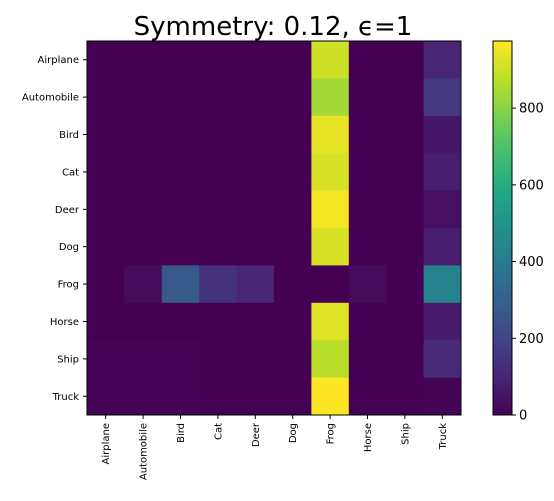  Describe the element at coordinates (502, 228) in the screenshot. I see `colorbar` at that location.